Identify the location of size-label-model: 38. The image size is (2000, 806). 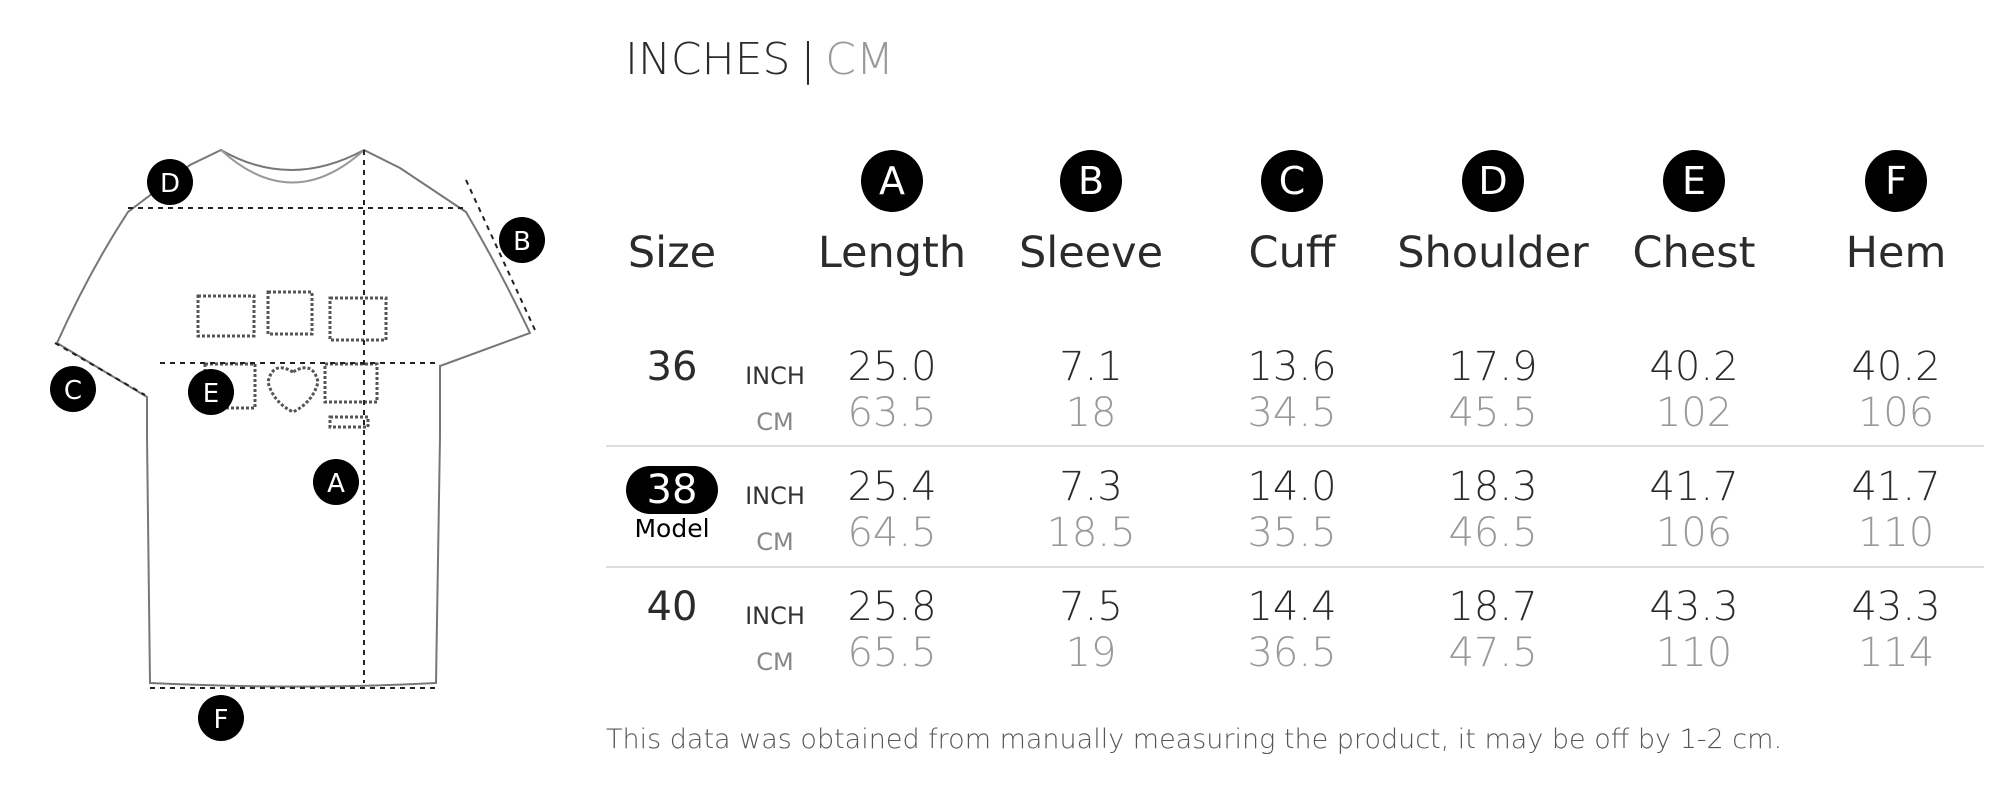
(672, 490).